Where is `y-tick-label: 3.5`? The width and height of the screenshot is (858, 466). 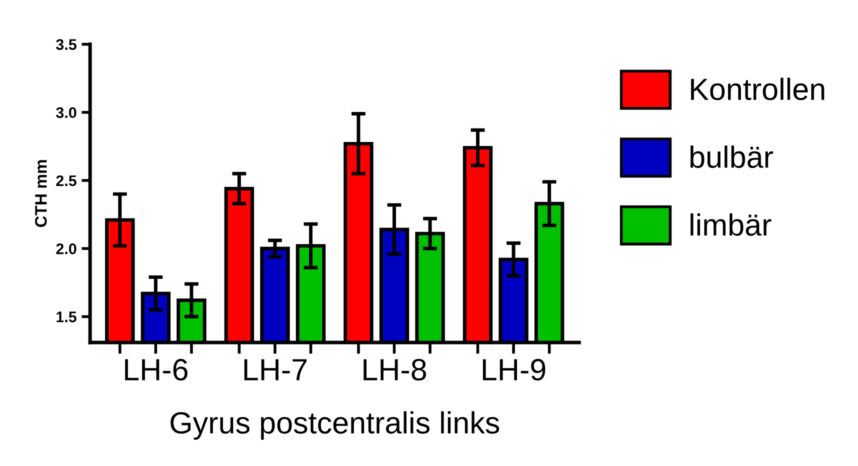
y-tick-label: 3.5 is located at coordinates (66, 44).